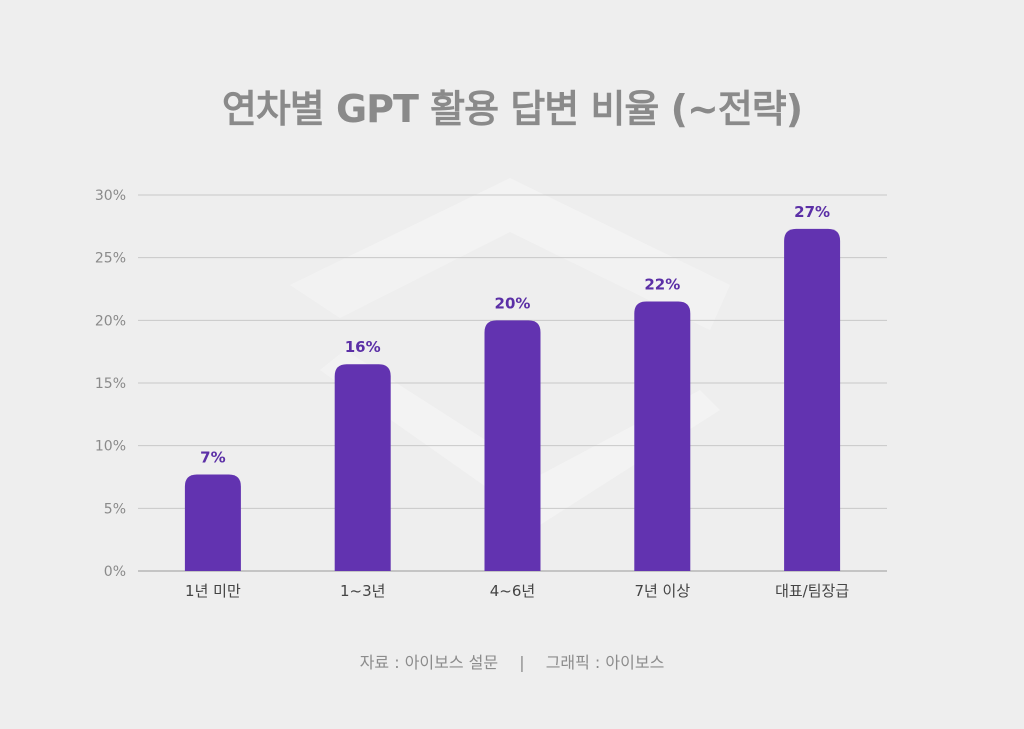 The width and height of the screenshot is (1024, 729). Describe the element at coordinates (363, 347) in the screenshot. I see `data-label: 16%` at that location.